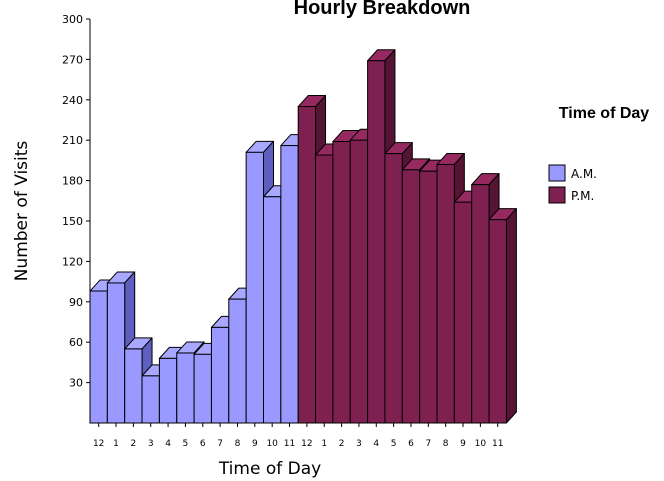 The image size is (664, 481). Describe the element at coordinates (599, 154) in the screenshot. I see `legend: Time of Day A.M. P.M.` at that location.